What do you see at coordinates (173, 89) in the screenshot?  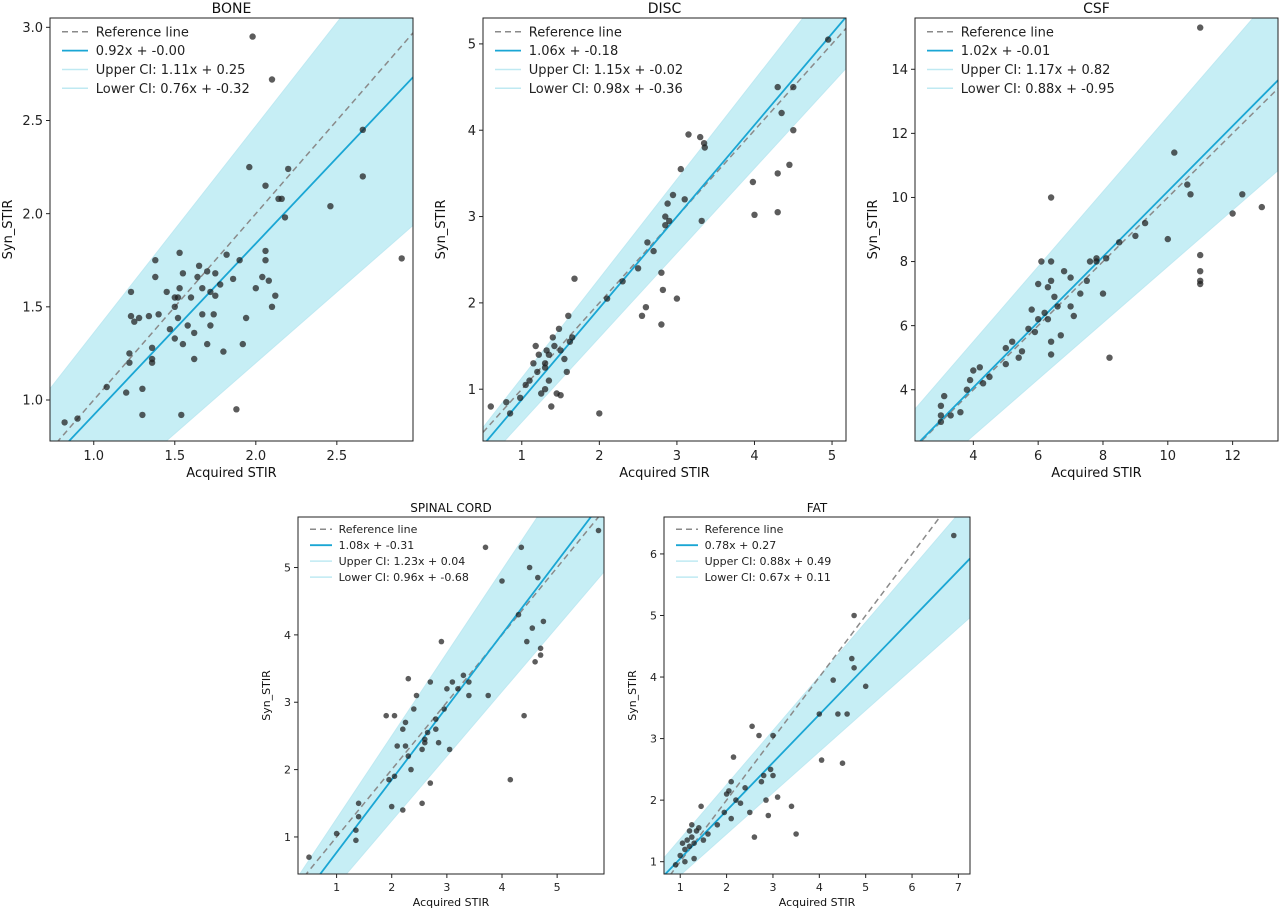 I see `legend-lower-ci-label: Lower CI: 0.76x + -0.32` at bounding box center [173, 89].